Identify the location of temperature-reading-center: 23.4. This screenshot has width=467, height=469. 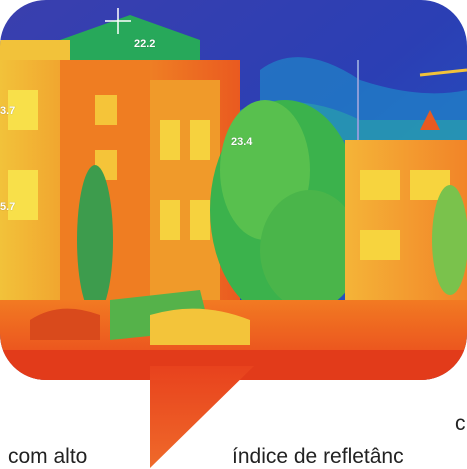
(242, 142).